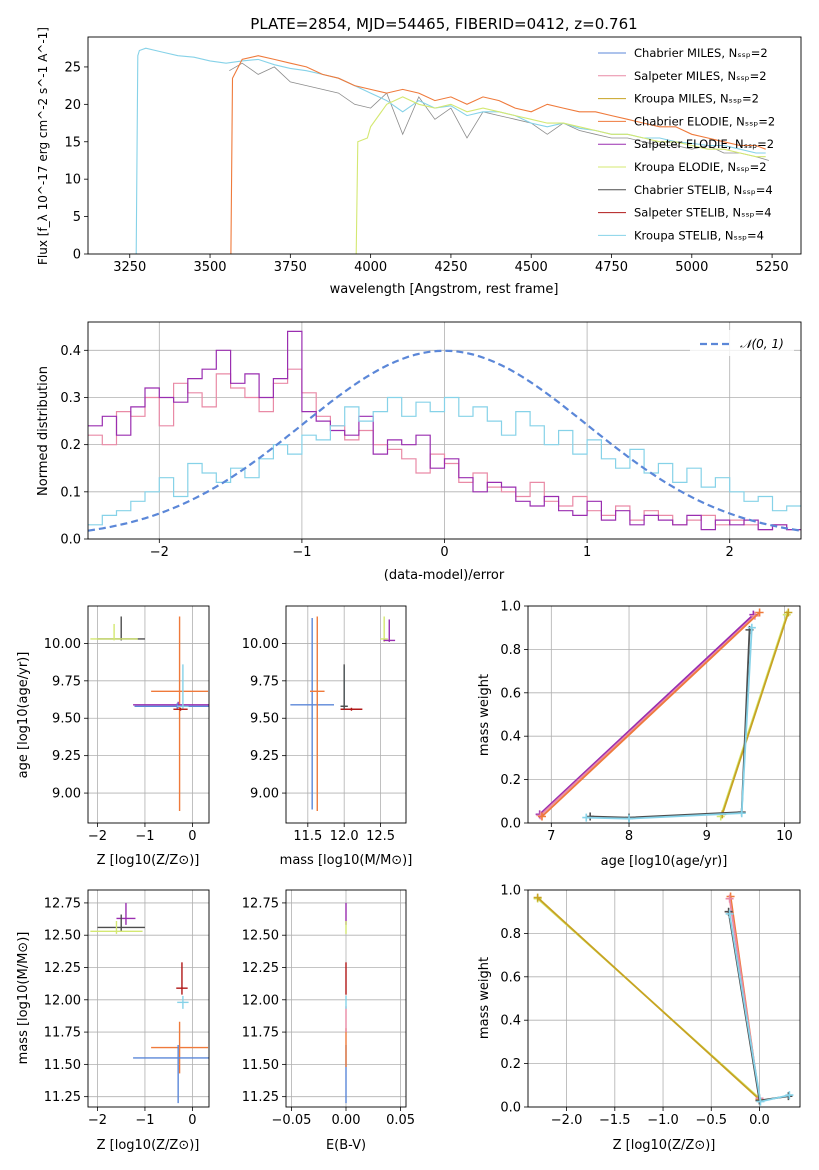  Describe the element at coordinates (148, 860) in the screenshot. I see `age-vs-Z-xlabel: Z [log10(Z/Z⊙)]` at that location.